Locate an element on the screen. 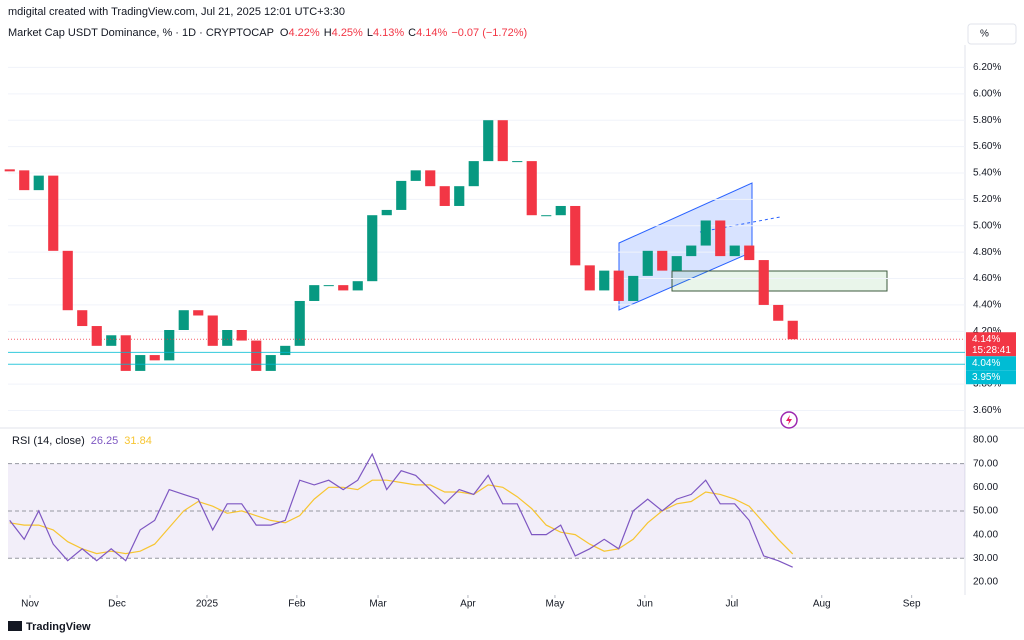 This screenshot has width=1024, height=640. event-bolt is located at coordinates (789, 420).